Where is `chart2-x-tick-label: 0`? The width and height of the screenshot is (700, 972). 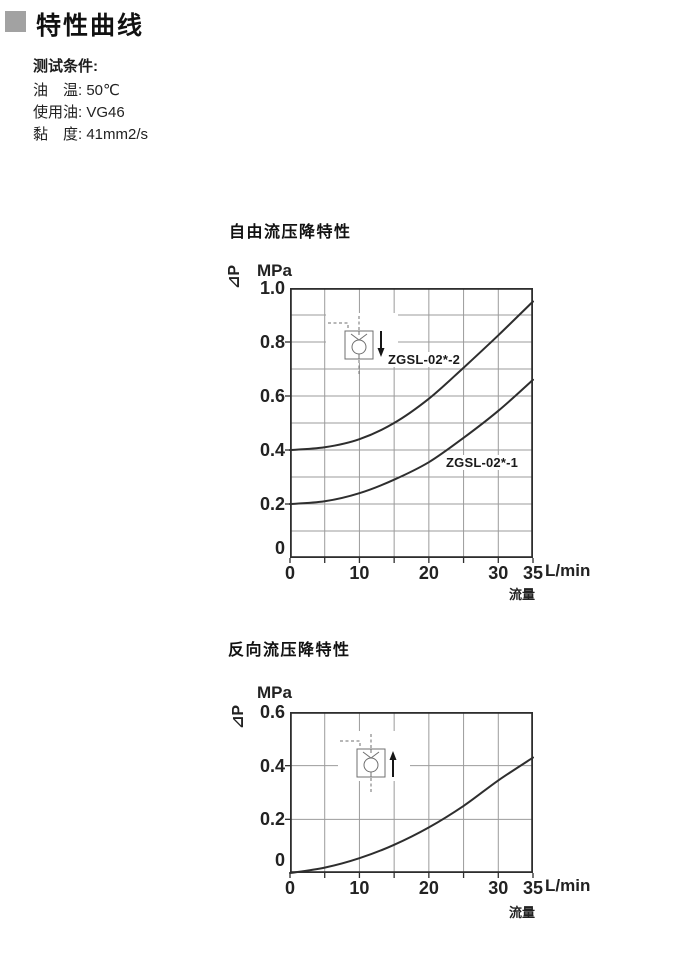
chart2-x-tick-label: 0 is located at coordinates (289, 888).